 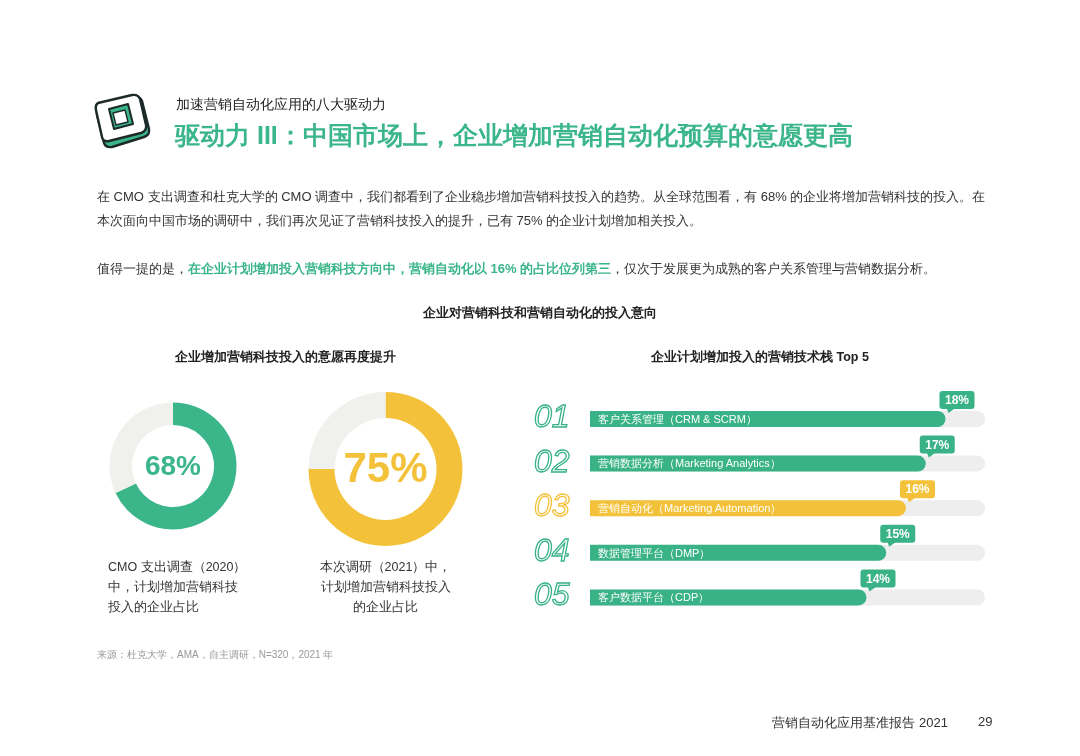 What do you see at coordinates (774, 268) in the screenshot?
I see `text: ，仅次于发展更为成熟的客户关系管理与营销数据分析。` at bounding box center [774, 268].